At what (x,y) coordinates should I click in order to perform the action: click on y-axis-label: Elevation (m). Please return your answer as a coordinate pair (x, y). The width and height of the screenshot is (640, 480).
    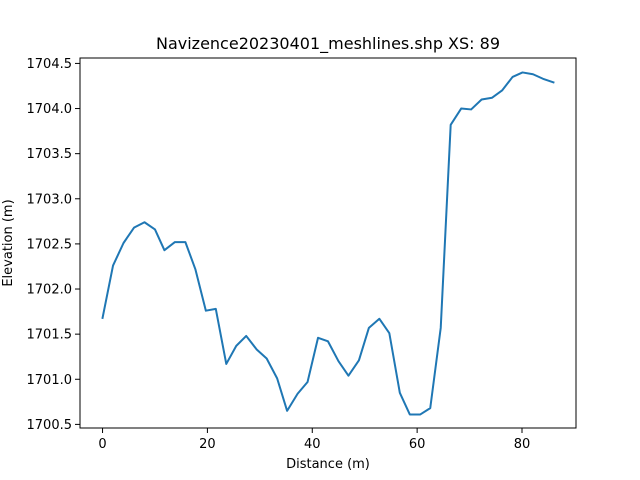
    Looking at the image, I should click on (8, 242).